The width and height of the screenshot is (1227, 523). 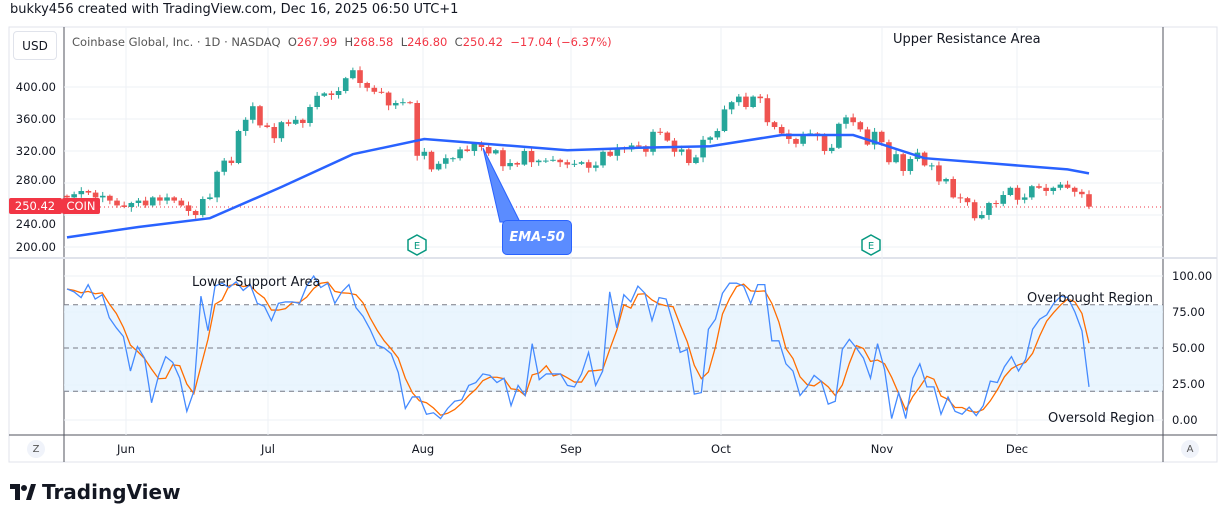 I want to click on stoch-tick: 50.00, so click(x=1188, y=348).